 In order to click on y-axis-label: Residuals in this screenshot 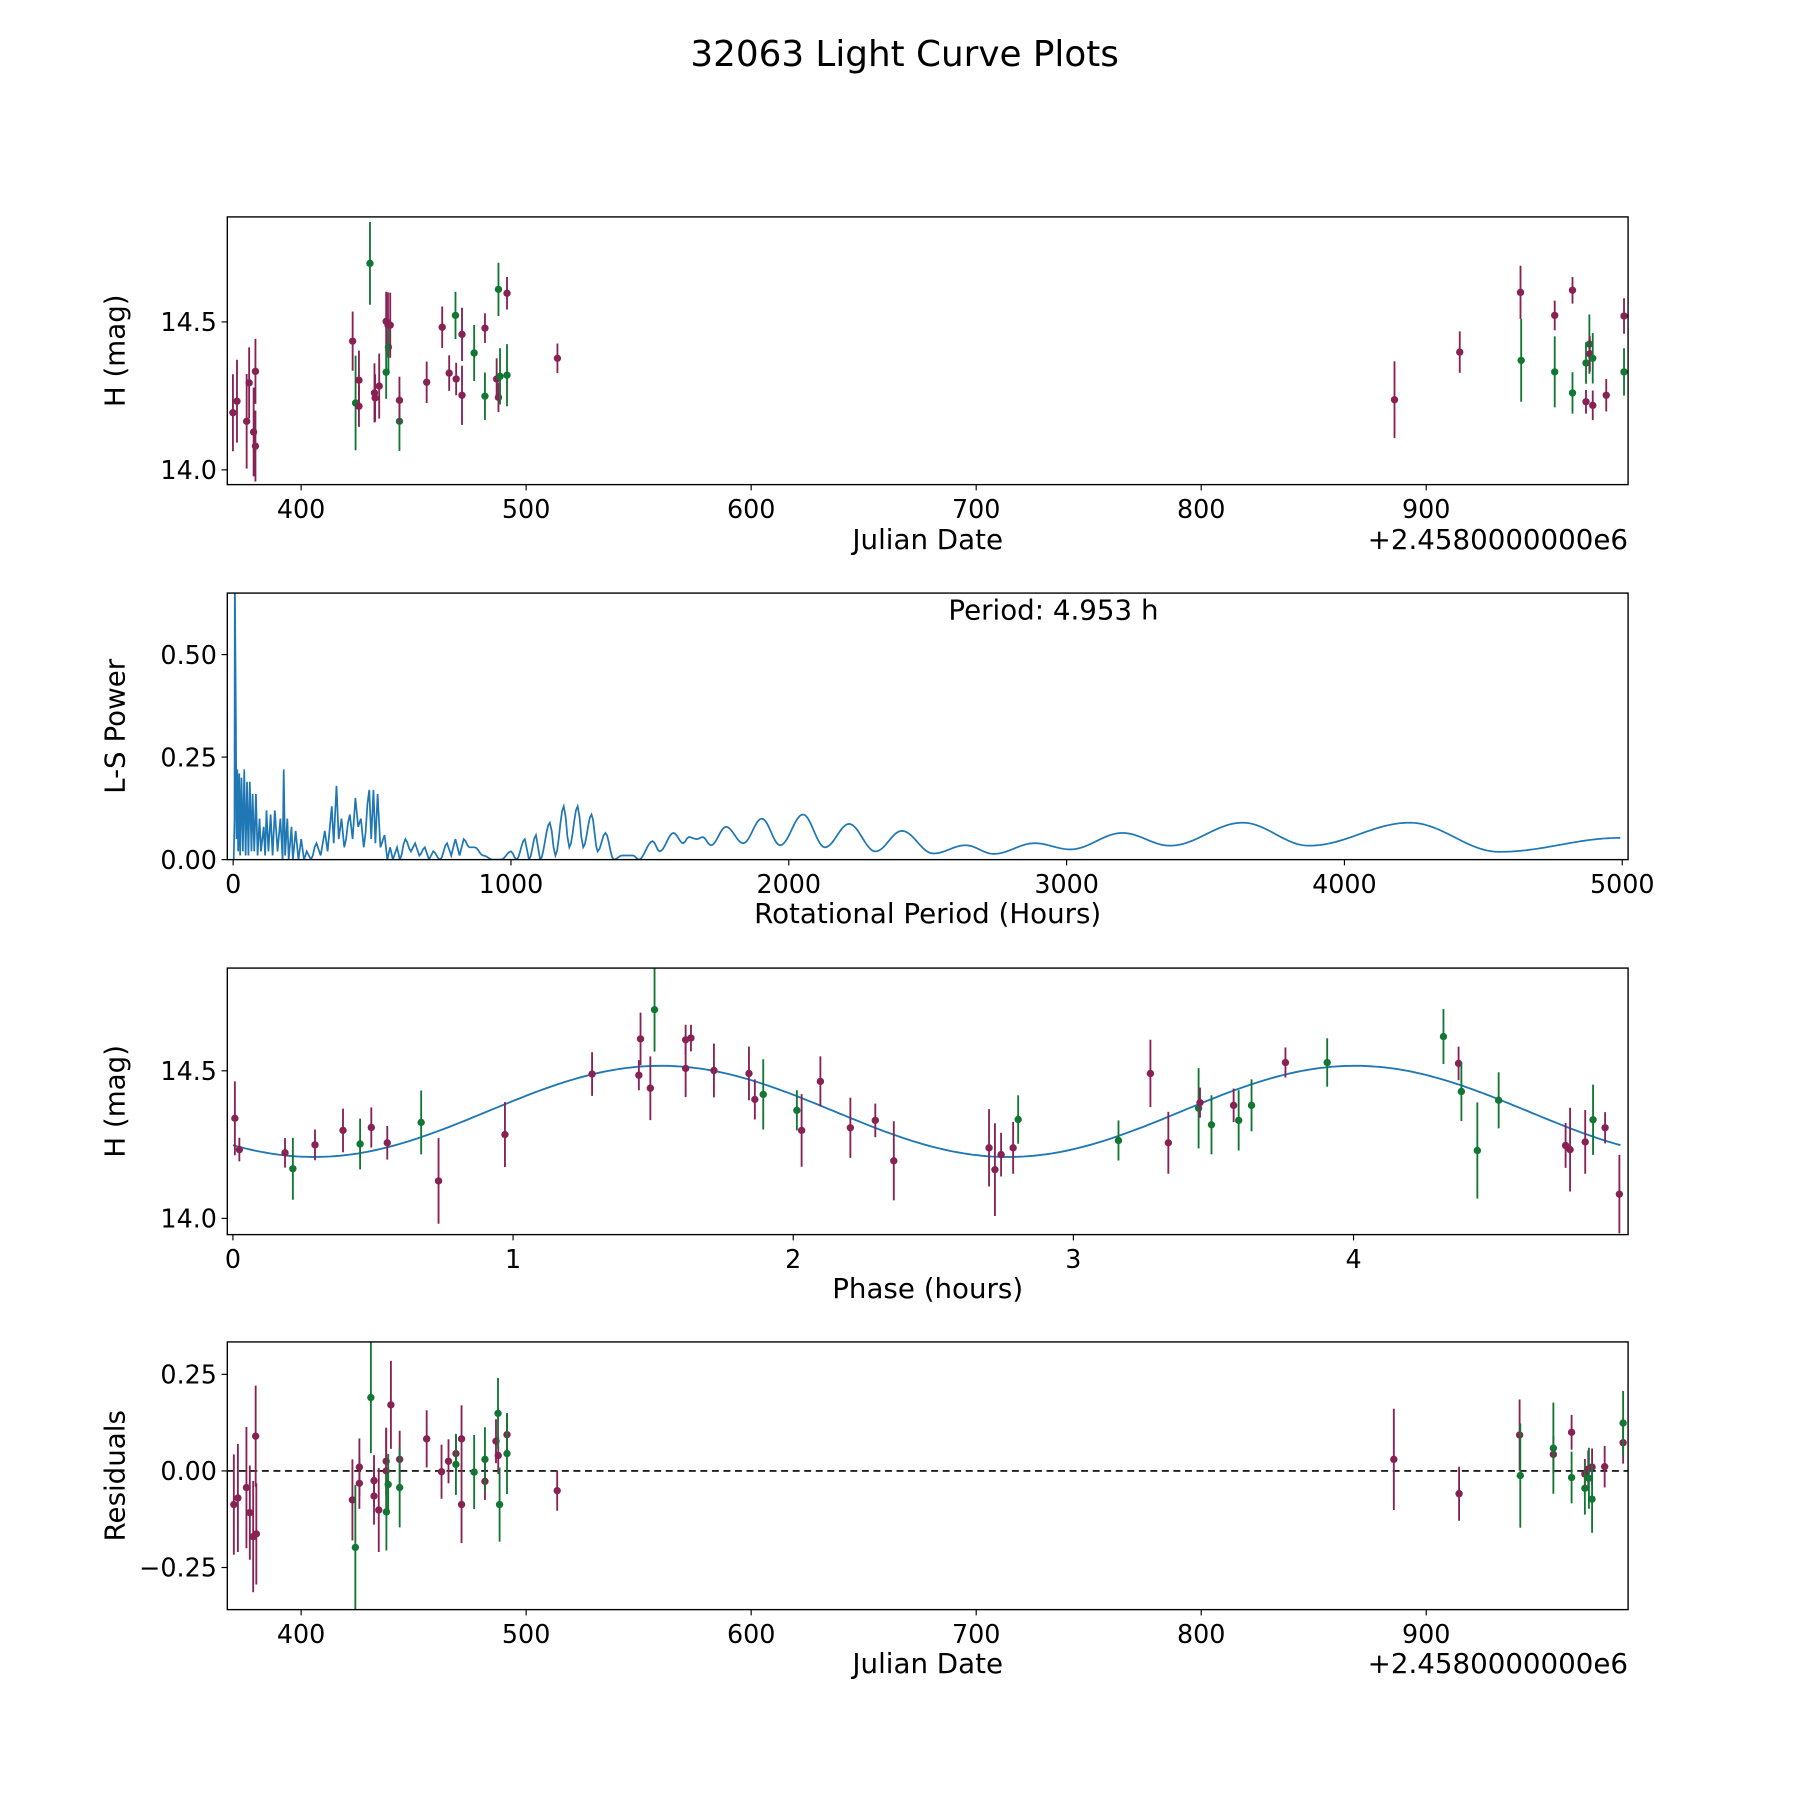, I will do `click(115, 1475)`.